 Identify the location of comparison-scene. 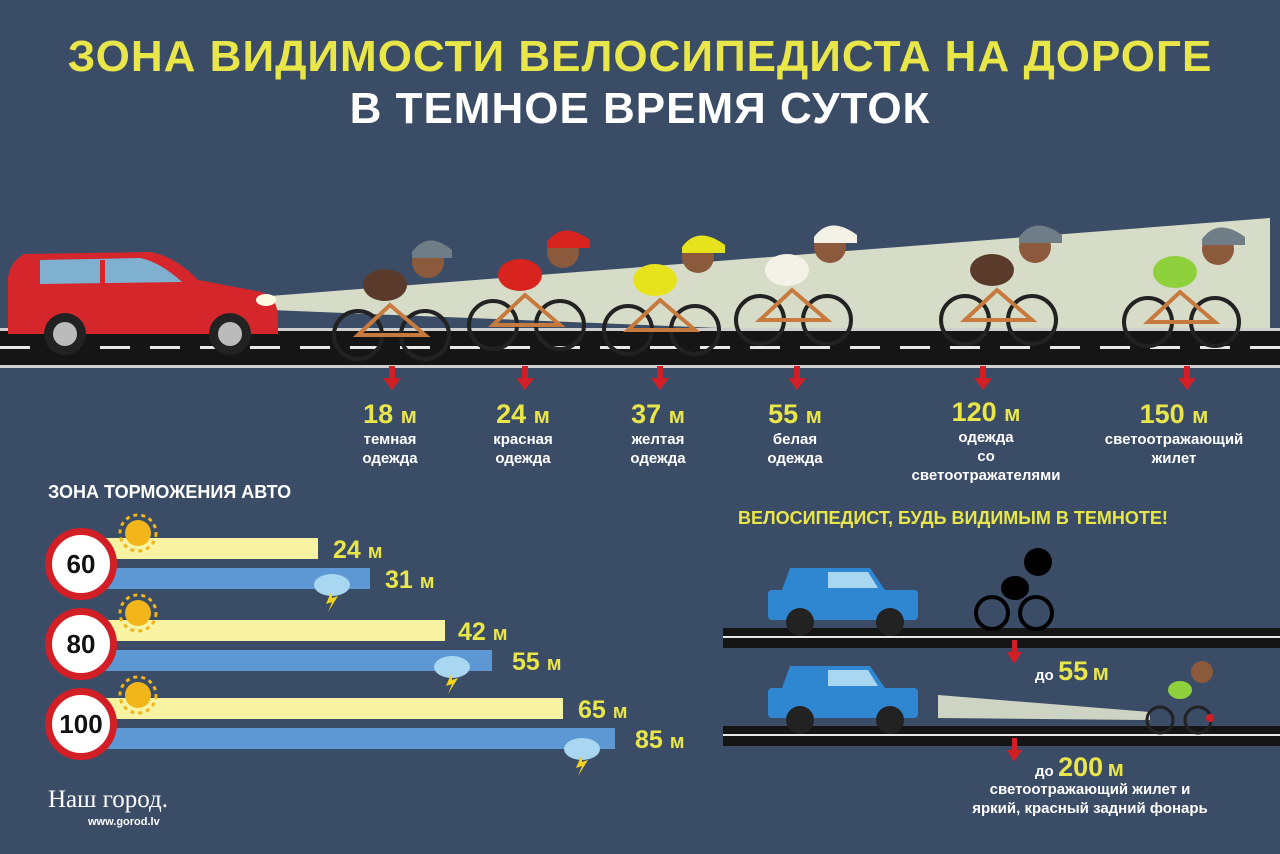
(1001, 655).